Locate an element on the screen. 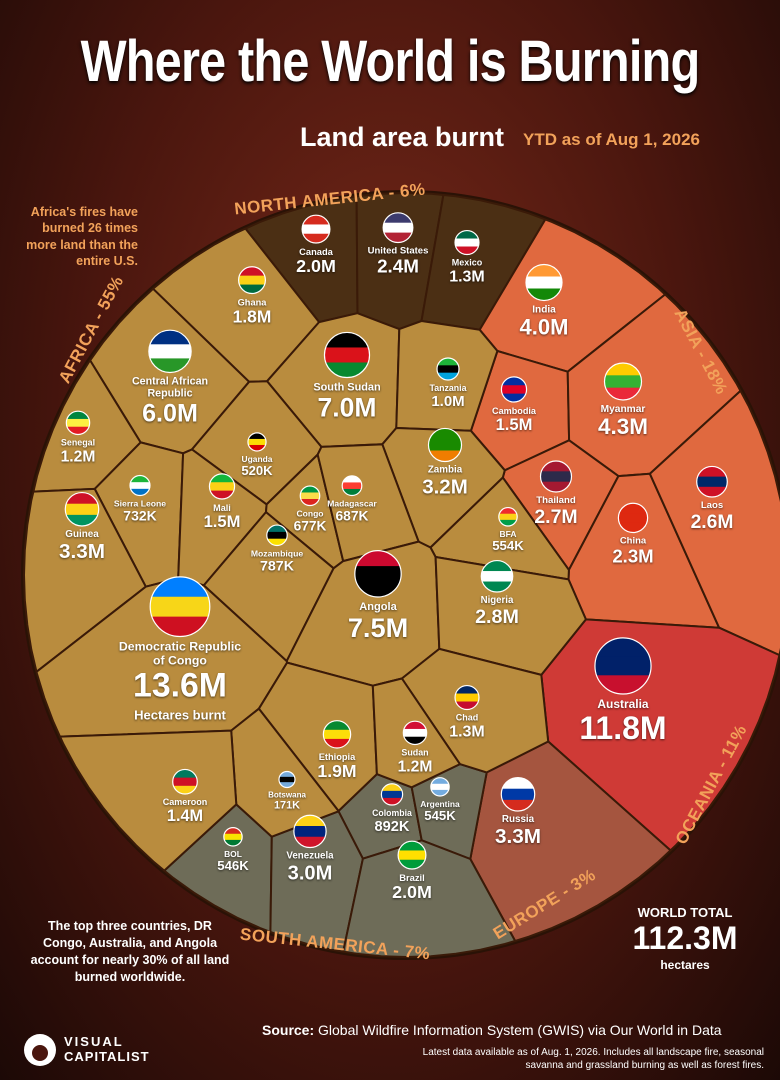 The width and height of the screenshot is (780, 1080). value-label: 545K is located at coordinates (440, 816).